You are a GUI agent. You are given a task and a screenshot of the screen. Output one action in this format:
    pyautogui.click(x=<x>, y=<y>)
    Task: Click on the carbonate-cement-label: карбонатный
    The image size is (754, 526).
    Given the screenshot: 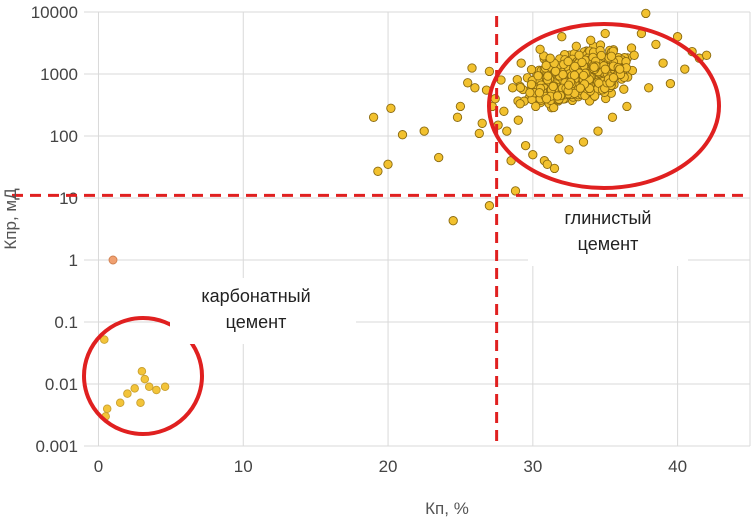 What is the action you would take?
    pyautogui.click(x=255, y=296)
    